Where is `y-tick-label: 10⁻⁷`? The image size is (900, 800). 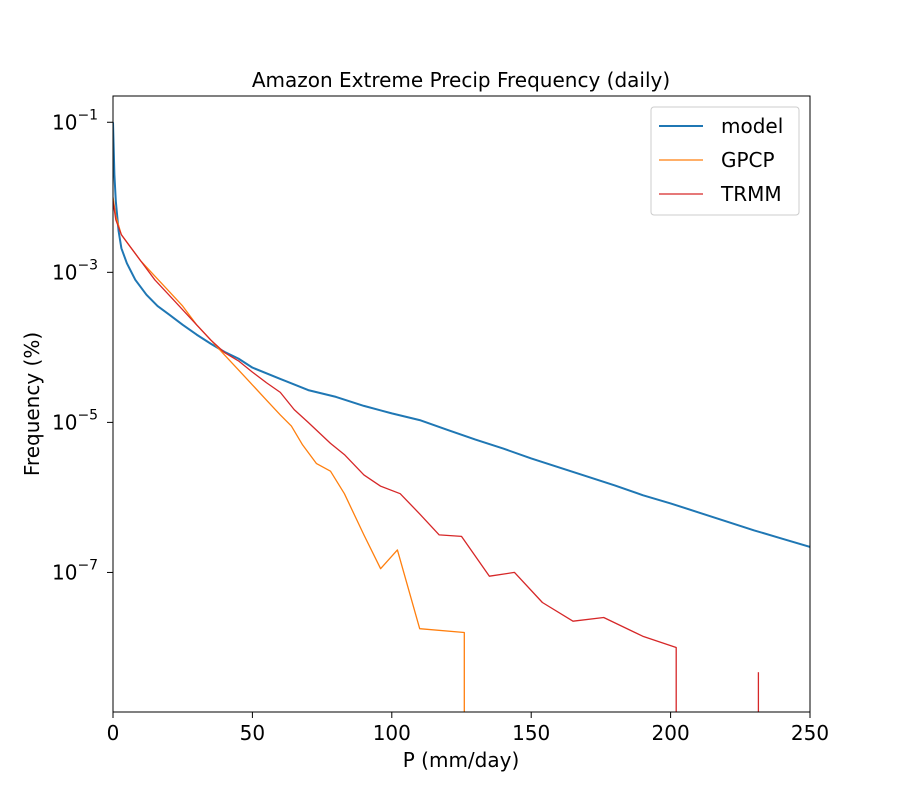 y-tick-label: 10⁻⁷ is located at coordinates (75, 570).